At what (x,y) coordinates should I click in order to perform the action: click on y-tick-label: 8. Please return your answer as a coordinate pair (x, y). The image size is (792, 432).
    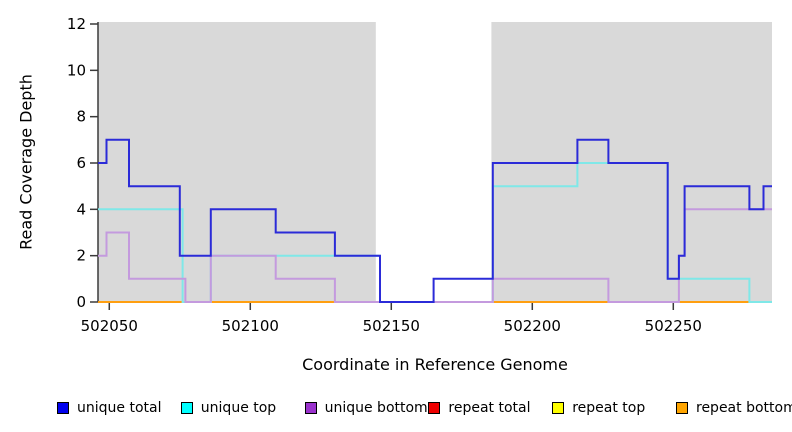
    Looking at the image, I should click on (81, 117).